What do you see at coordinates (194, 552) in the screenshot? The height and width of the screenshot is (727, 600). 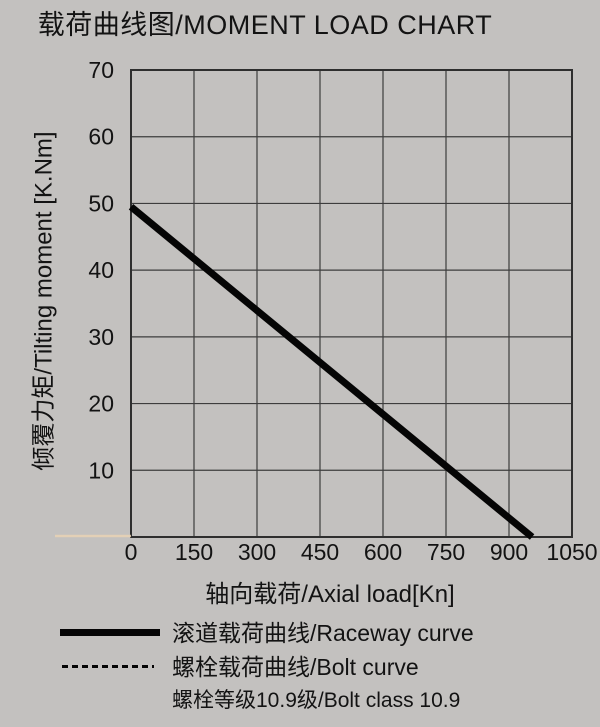 I see `x-tick-label: 150` at bounding box center [194, 552].